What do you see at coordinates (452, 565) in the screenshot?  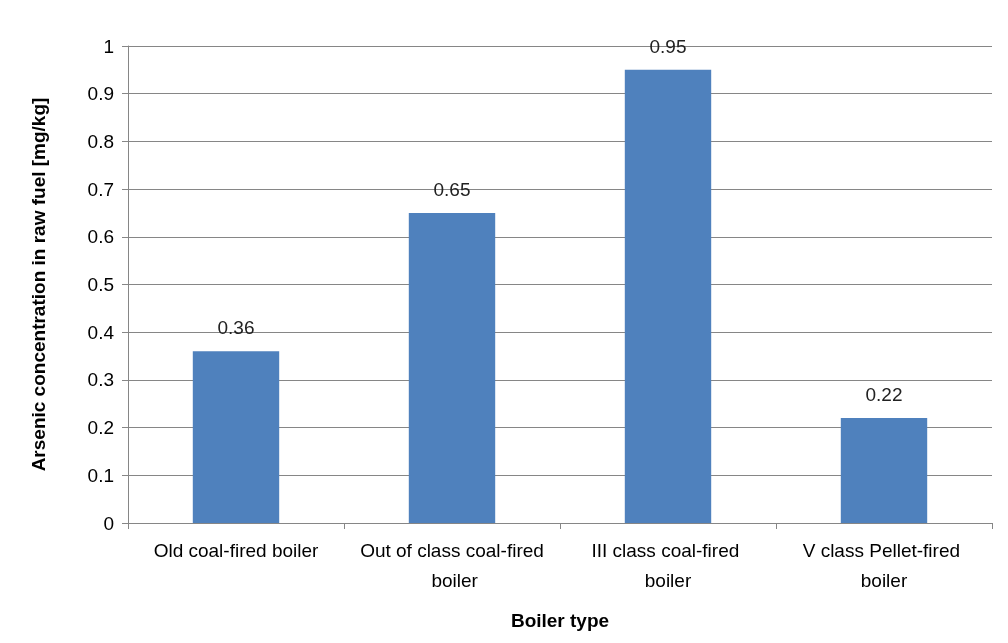 I see `x-tick-label: Out of class coal-fired boiler` at bounding box center [452, 565].